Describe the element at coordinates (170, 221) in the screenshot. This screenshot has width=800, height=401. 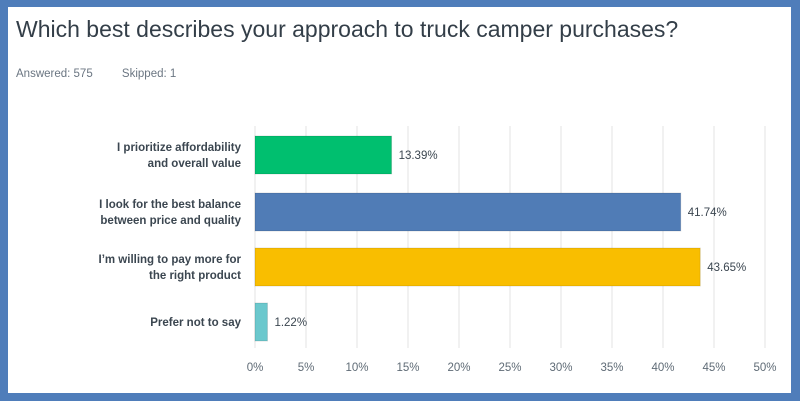
I see `category-label: between price and quality` at that location.